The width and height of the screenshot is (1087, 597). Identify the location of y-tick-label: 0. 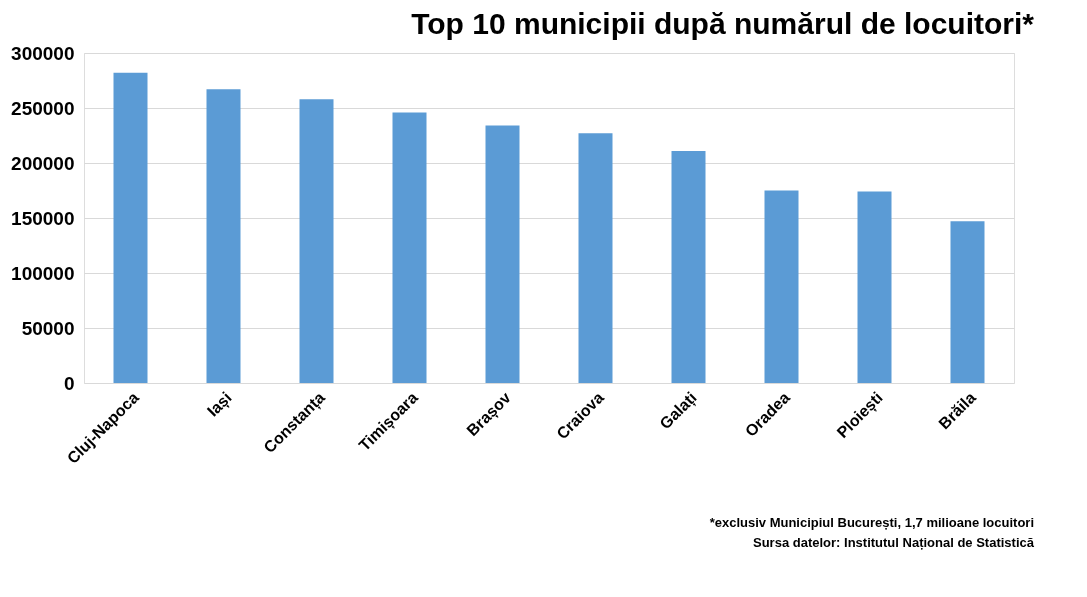
(69, 383).